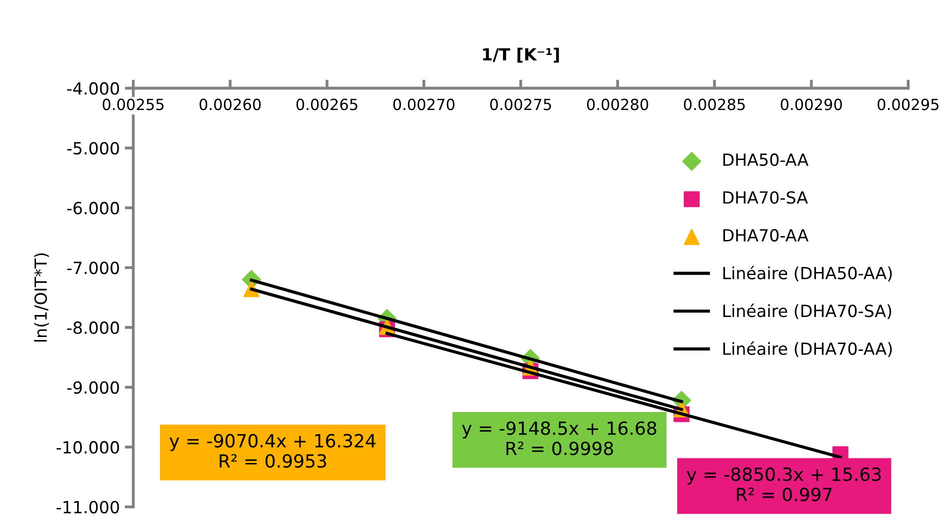  What do you see at coordinates (93, 148) in the screenshot?
I see `y-tick-label: -5.000` at bounding box center [93, 148].